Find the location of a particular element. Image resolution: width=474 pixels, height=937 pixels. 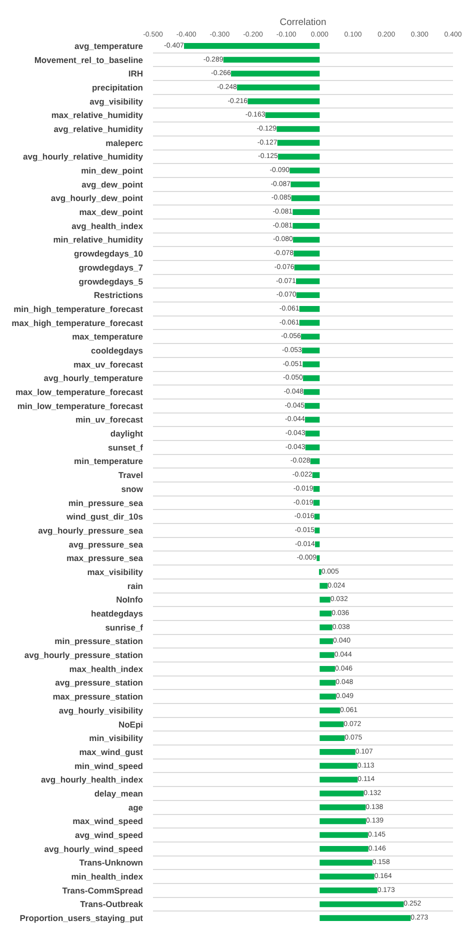

y-tick-label: avg_pressure_station is located at coordinates (99, 683).